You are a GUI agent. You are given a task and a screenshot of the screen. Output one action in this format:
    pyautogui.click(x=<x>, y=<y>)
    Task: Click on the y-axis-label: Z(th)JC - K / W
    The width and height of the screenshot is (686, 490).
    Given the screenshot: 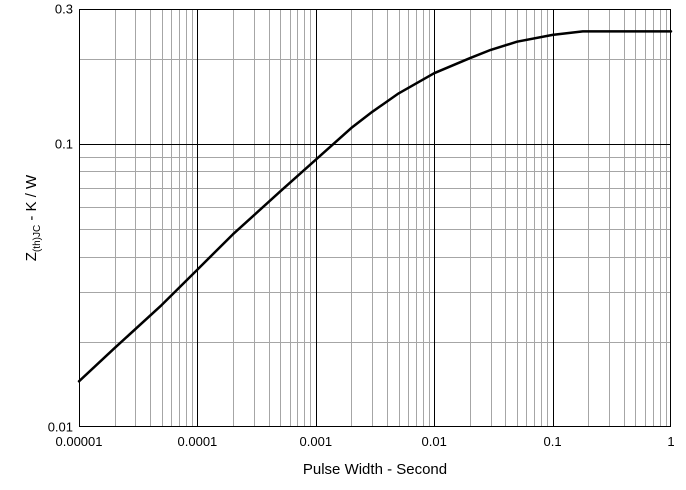 What is the action you would take?
    pyautogui.click(x=33, y=217)
    